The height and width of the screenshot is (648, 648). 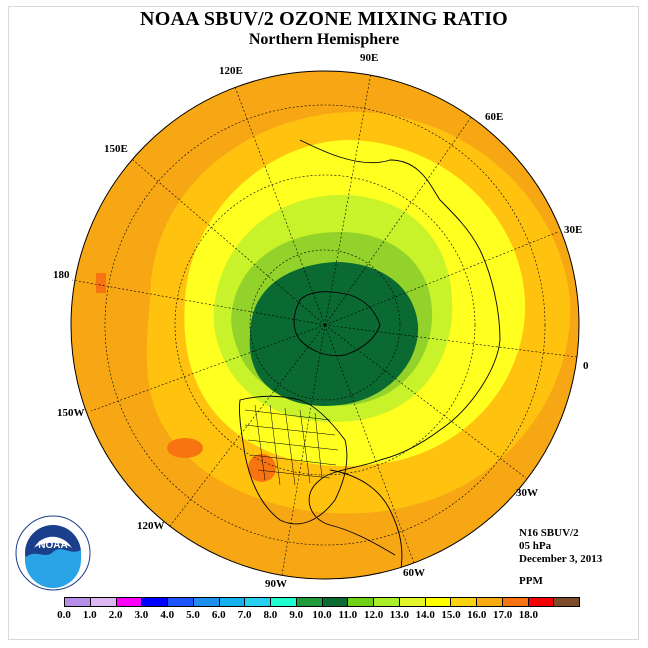 What do you see at coordinates (185, 448) in the screenshot?
I see `hotspot-pacific` at bounding box center [185, 448].